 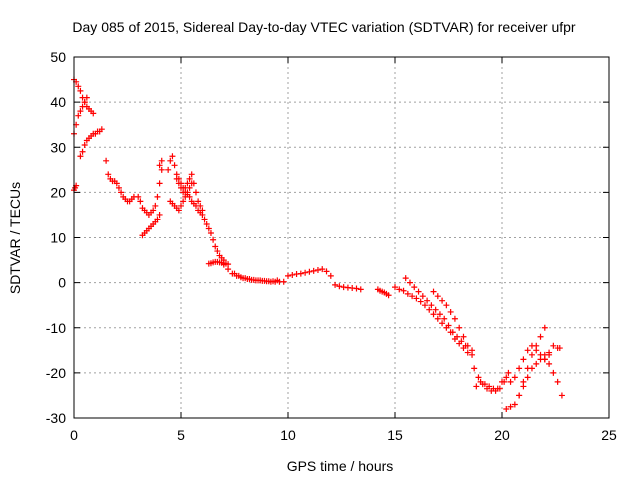 What do you see at coordinates (553, 377) in the screenshot?
I see `series-arc26` at bounding box center [553, 377].